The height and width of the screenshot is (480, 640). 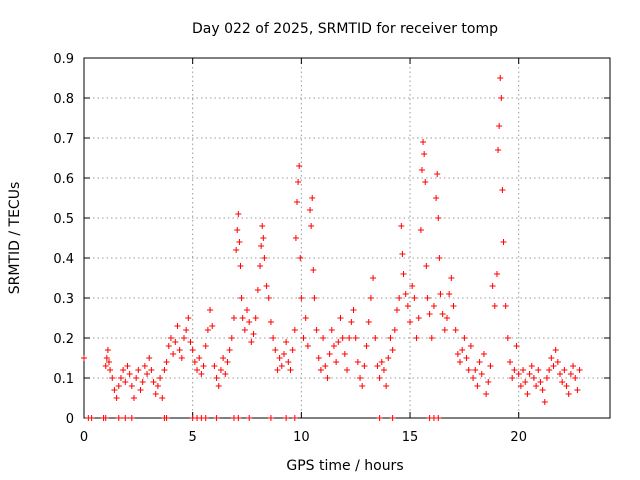 What do you see at coordinates (63, 379) in the screenshot?
I see `y-tick-label: 0.1` at bounding box center [63, 379].